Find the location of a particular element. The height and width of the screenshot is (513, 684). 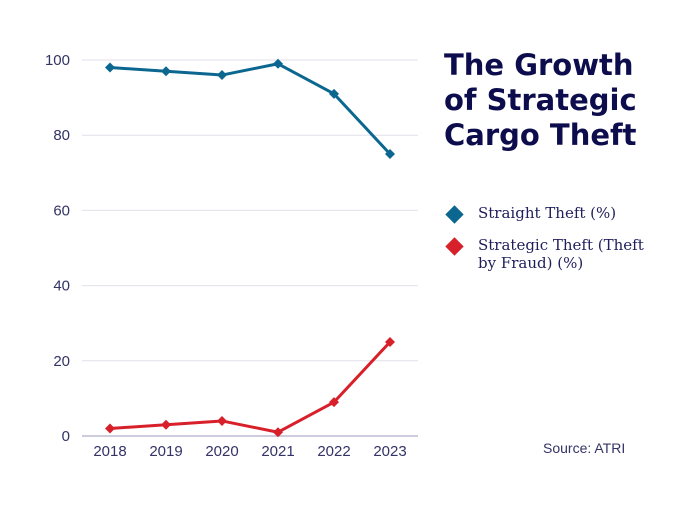

y-tick-label: 40 is located at coordinates (61, 286).